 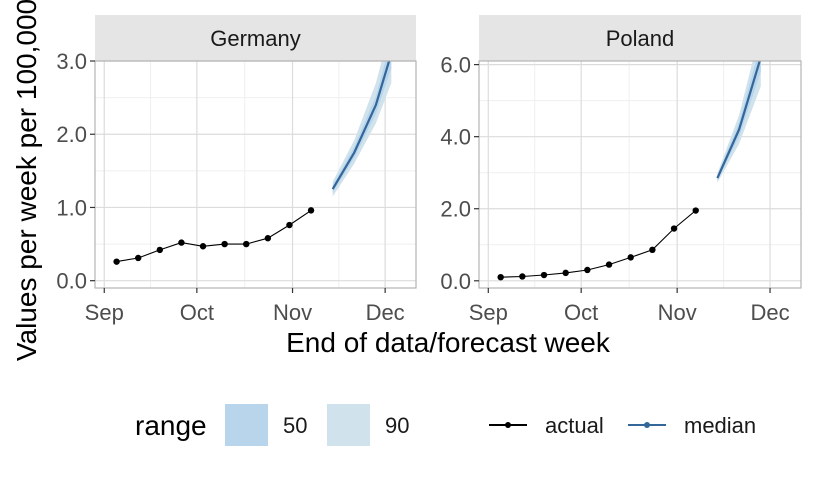 I want to click on y-tick-label: 1.0, so click(x=71, y=207).